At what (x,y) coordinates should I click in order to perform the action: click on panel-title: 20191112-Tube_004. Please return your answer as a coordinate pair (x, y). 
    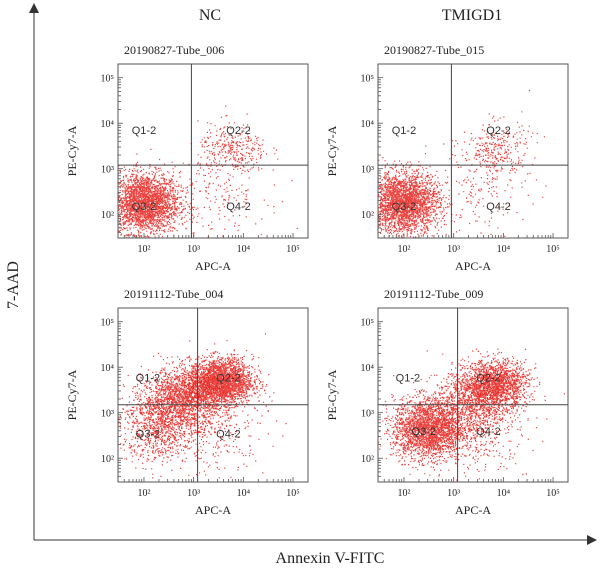
    Looking at the image, I should click on (173, 294).